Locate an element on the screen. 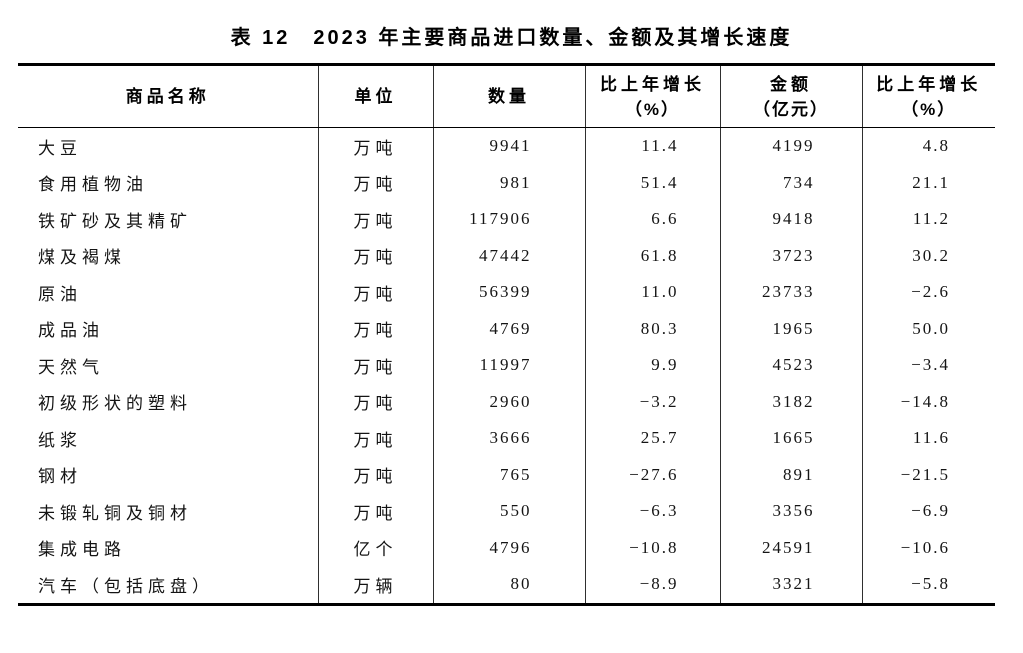 The image size is (1023, 653). cell-amount: 734 is located at coordinates (790, 182).